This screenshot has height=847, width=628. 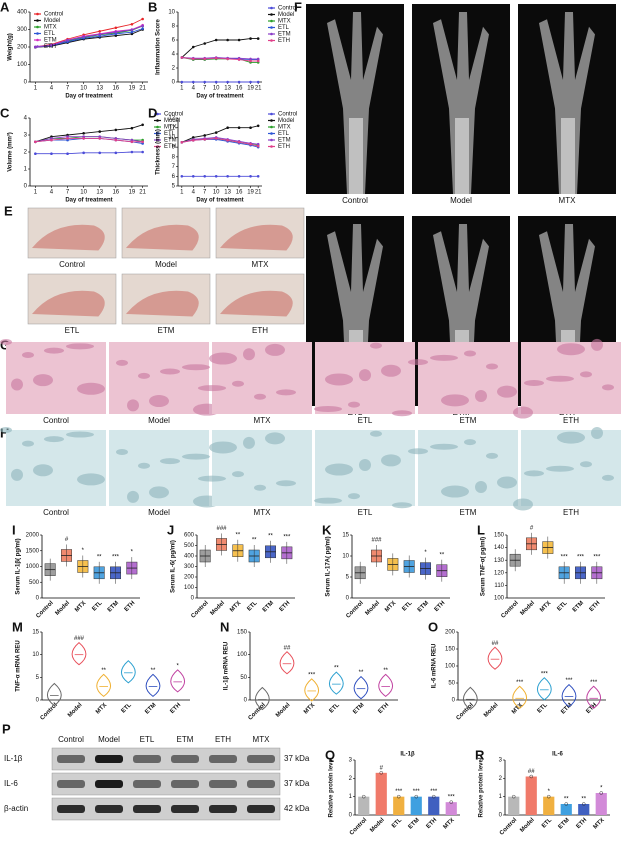 What do you see at coordinates (451, 684) in the screenshot?
I see `y-tick-label: 50` at bounding box center [451, 684].